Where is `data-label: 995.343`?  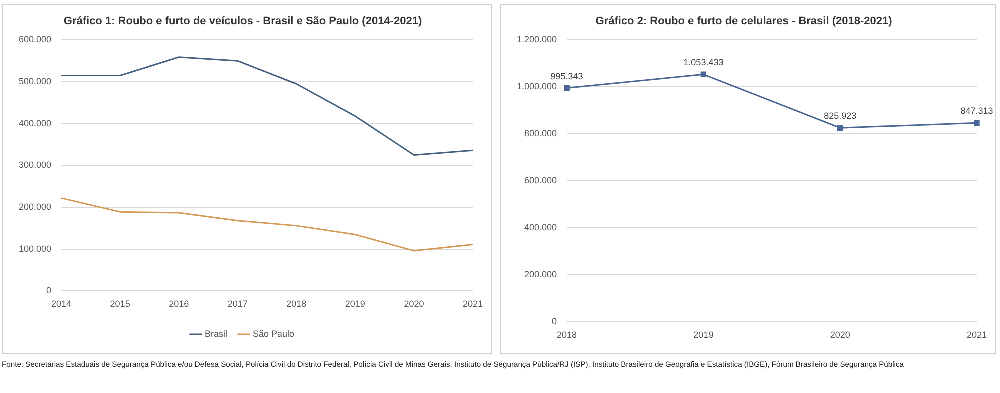 data-label: 995.343 is located at coordinates (567, 76).